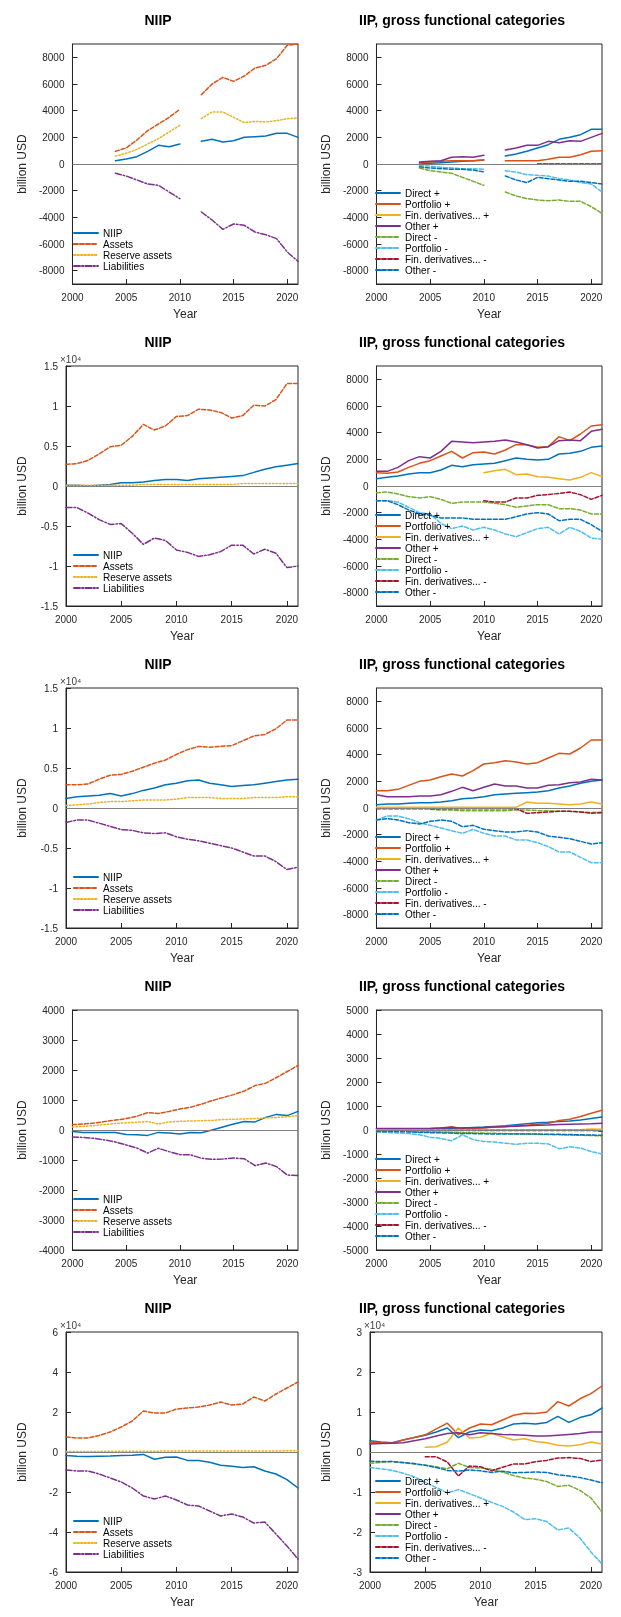  I want to click on legend-label: NIIP, so click(113, 1199).